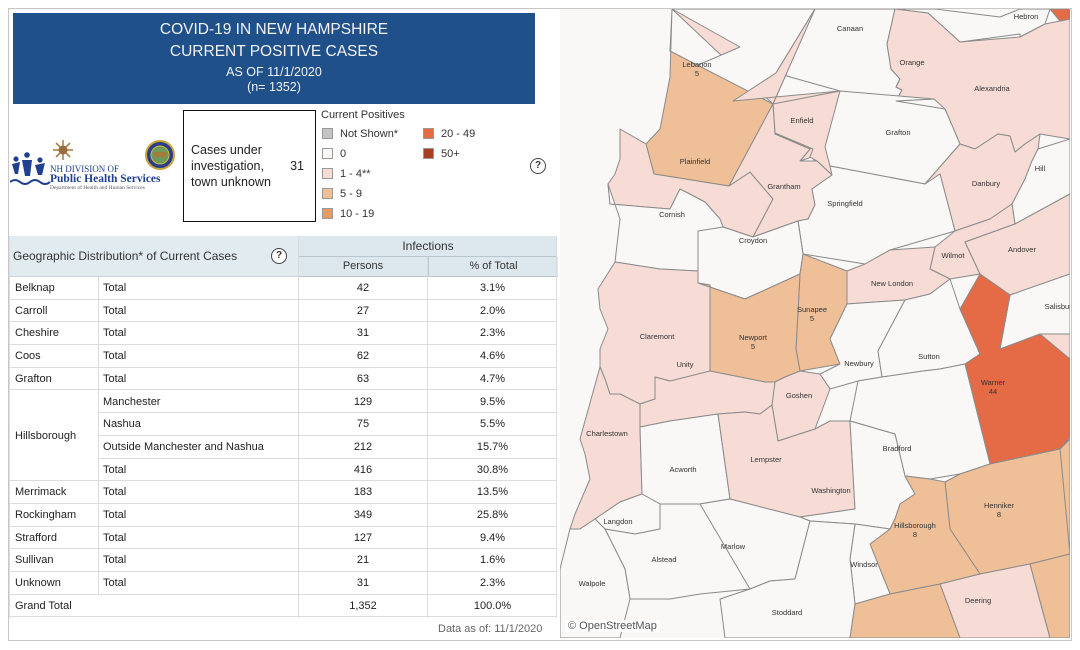 The width and height of the screenshot is (1080, 650). Describe the element at coordinates (897, 132) in the screenshot. I see `town-label: Grafton` at that location.